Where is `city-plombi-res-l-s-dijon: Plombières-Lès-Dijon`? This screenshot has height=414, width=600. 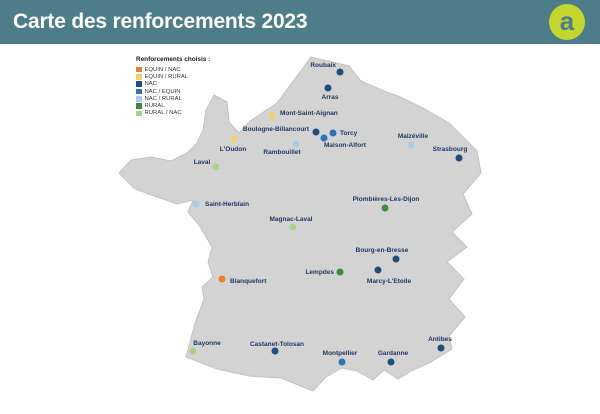 city-plombi-res-l-s-dijon: Plombières-Lès-Dijon is located at coordinates (386, 204).